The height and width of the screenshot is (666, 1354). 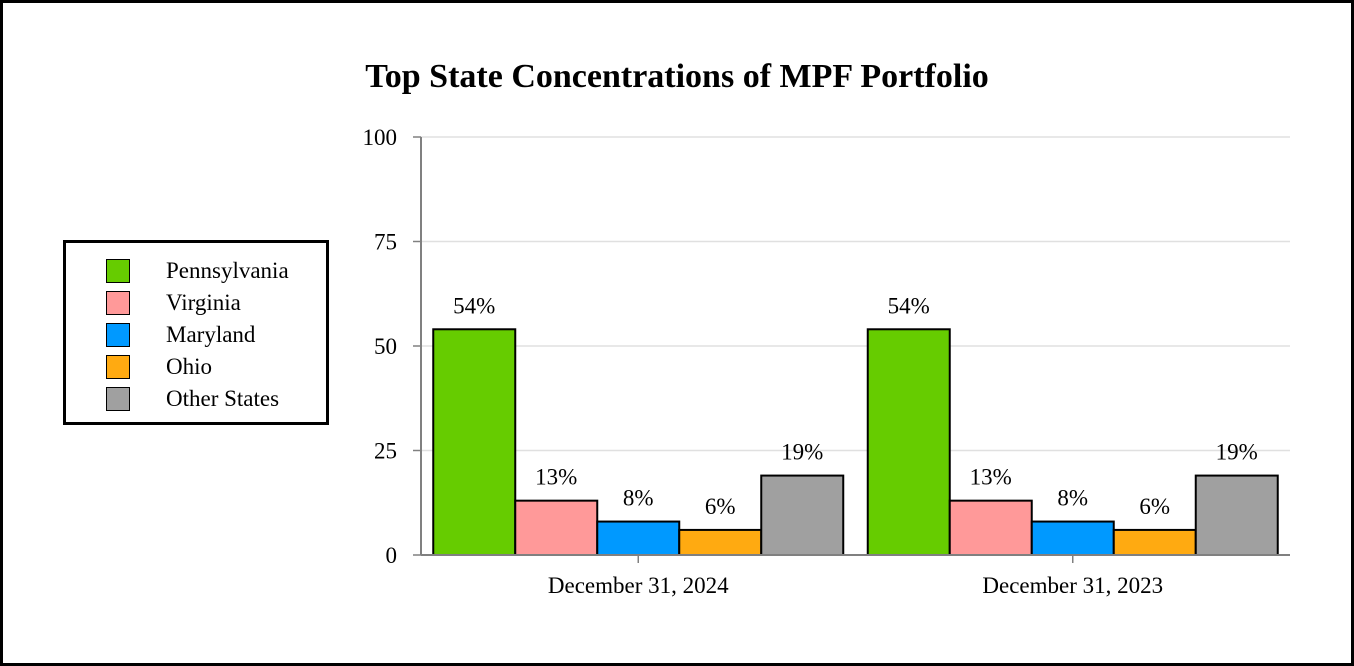 I want to click on legend-item-ohio: Ohio, so click(x=159, y=367).